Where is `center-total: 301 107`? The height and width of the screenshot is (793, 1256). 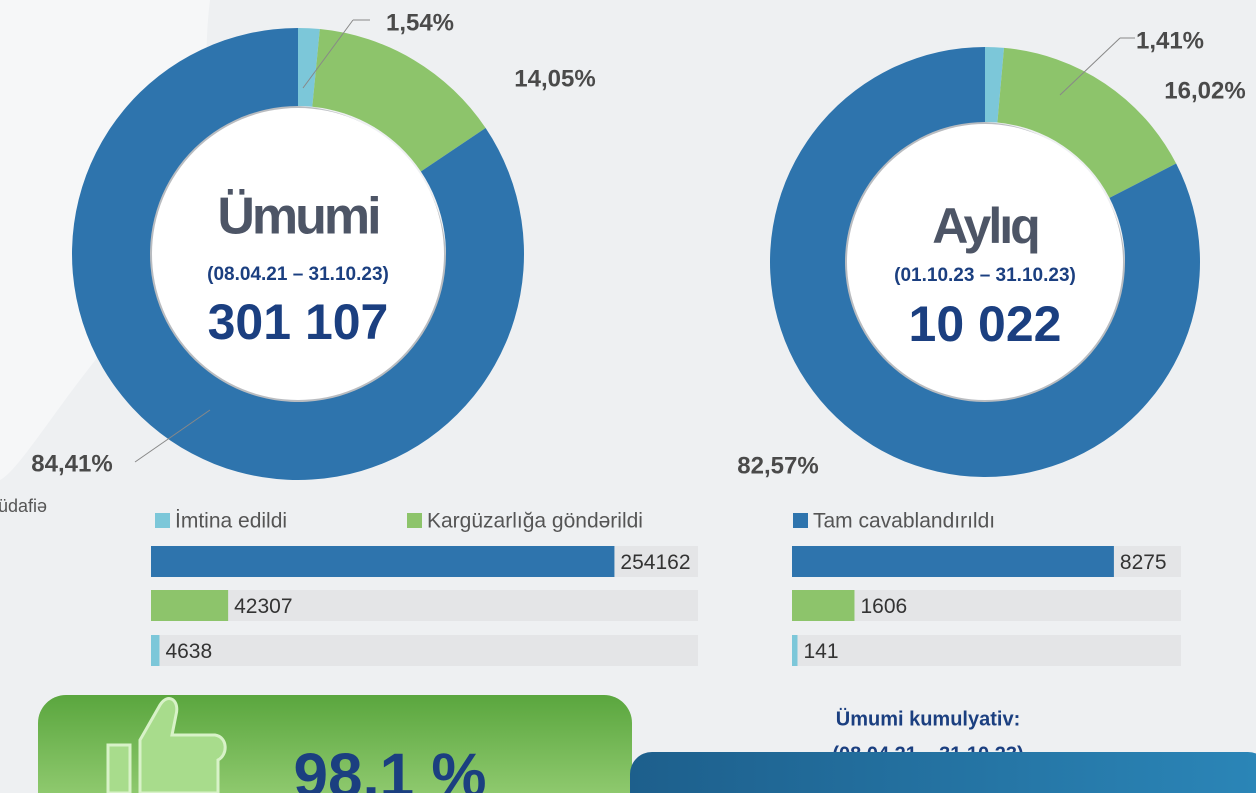 center-total: 301 107 is located at coordinates (298, 322).